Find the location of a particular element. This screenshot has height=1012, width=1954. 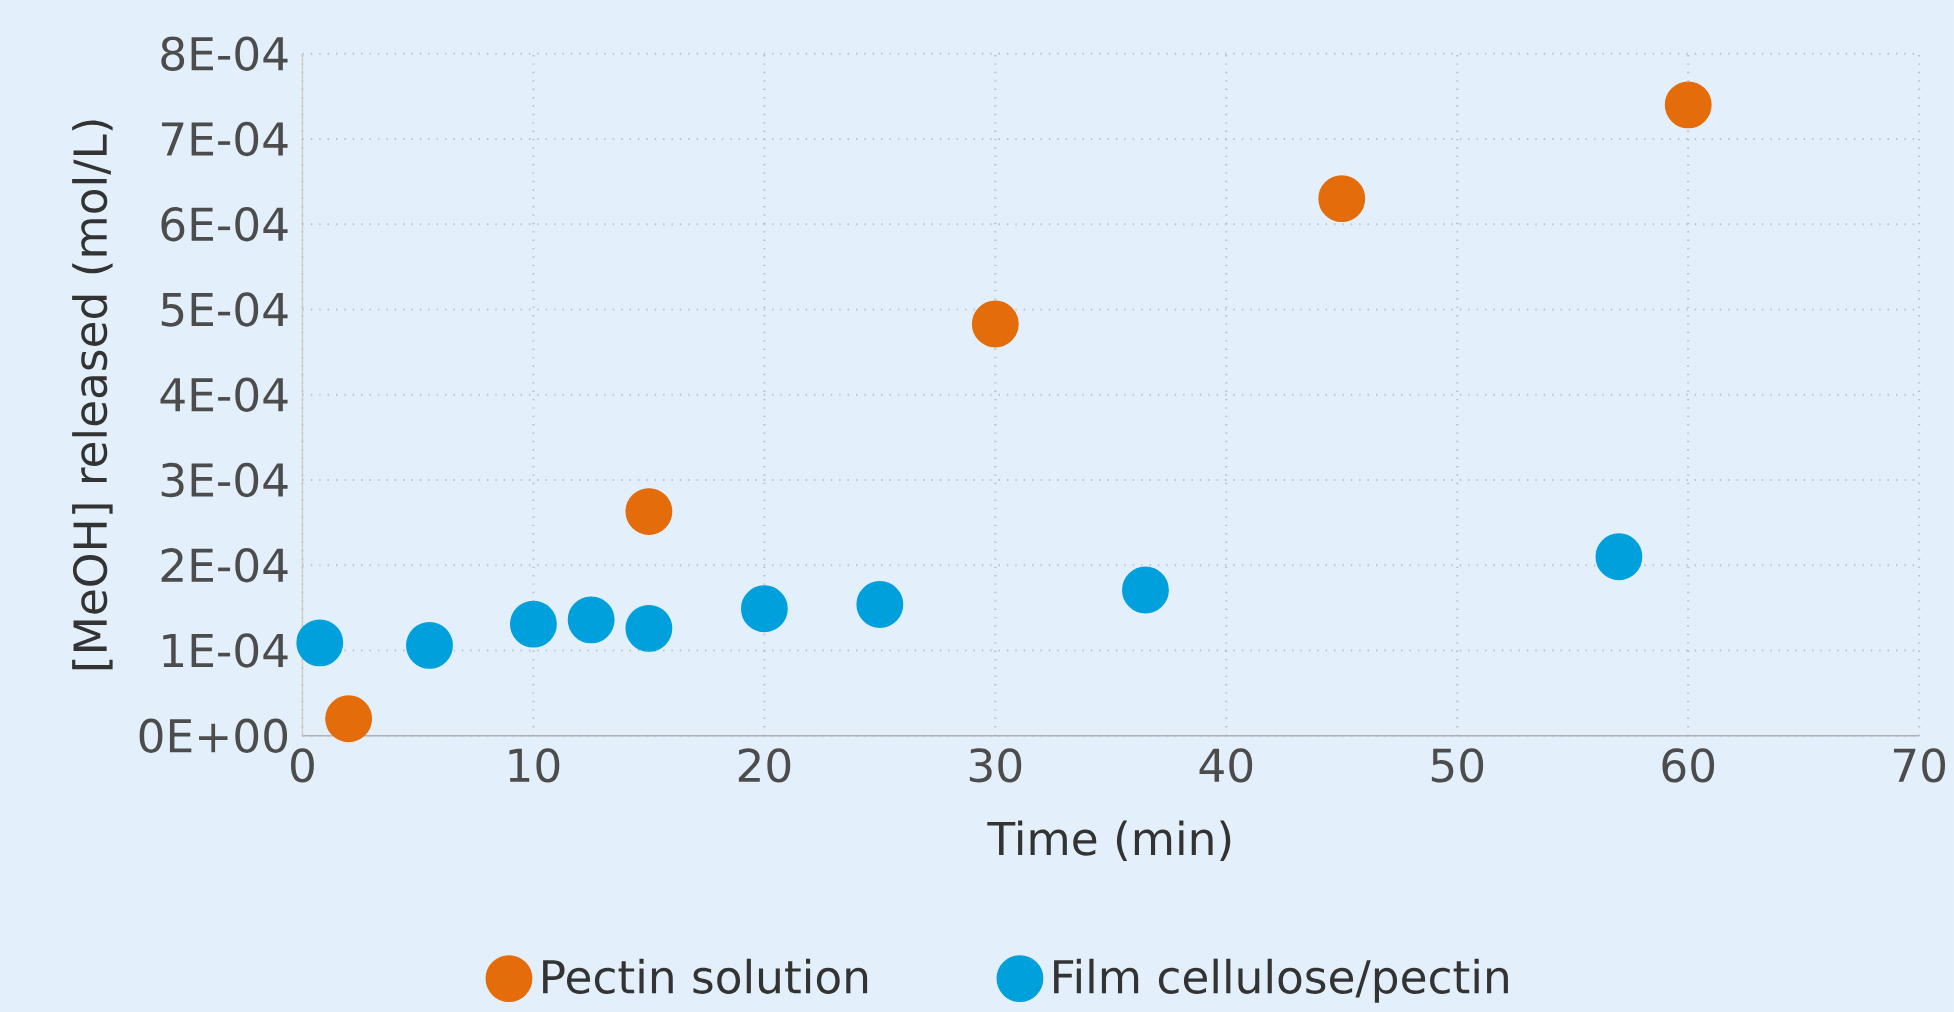

y-tick-label: 8E-04 is located at coordinates (224, 53).